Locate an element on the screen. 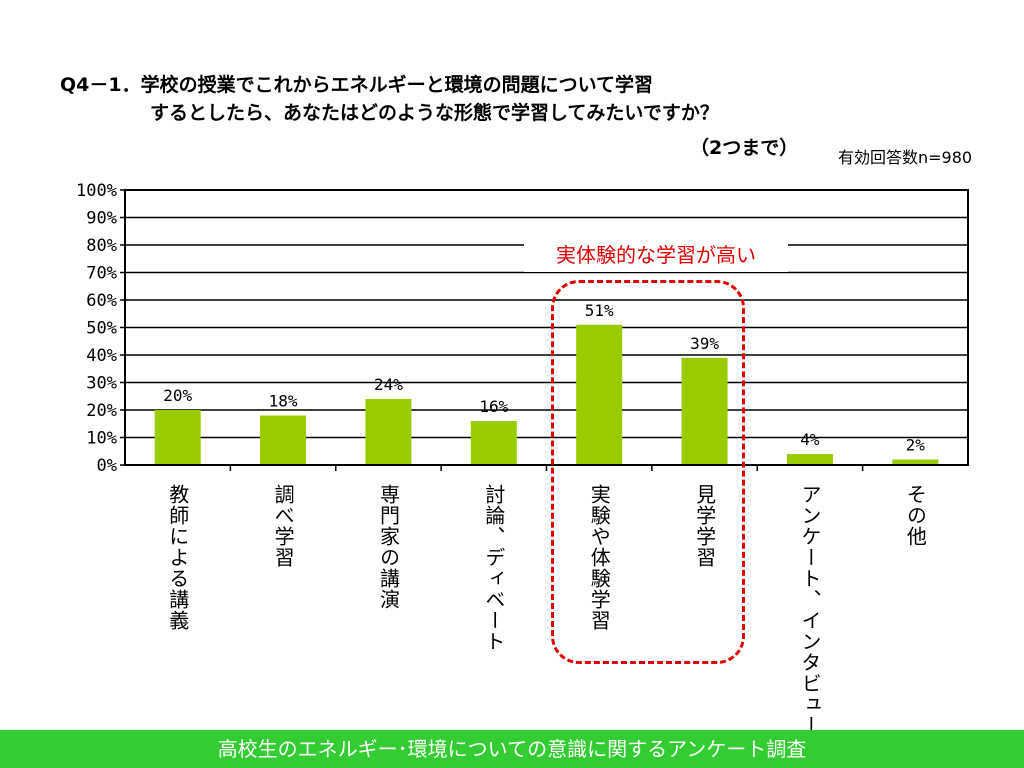 This screenshot has width=1024, height=768. x-category-label: 調べ学習 is located at coordinates (283, 526).